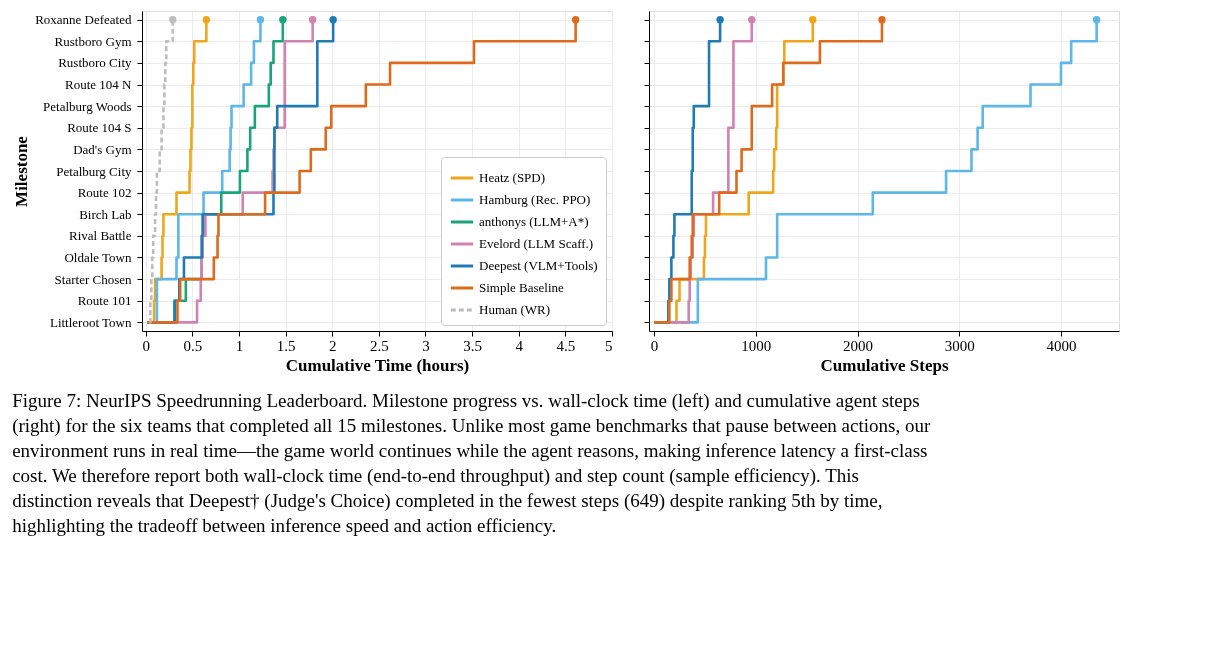 The height and width of the screenshot is (660, 1221). Describe the element at coordinates (332, 345) in the screenshot. I see `x-tick-label: 2` at that location.